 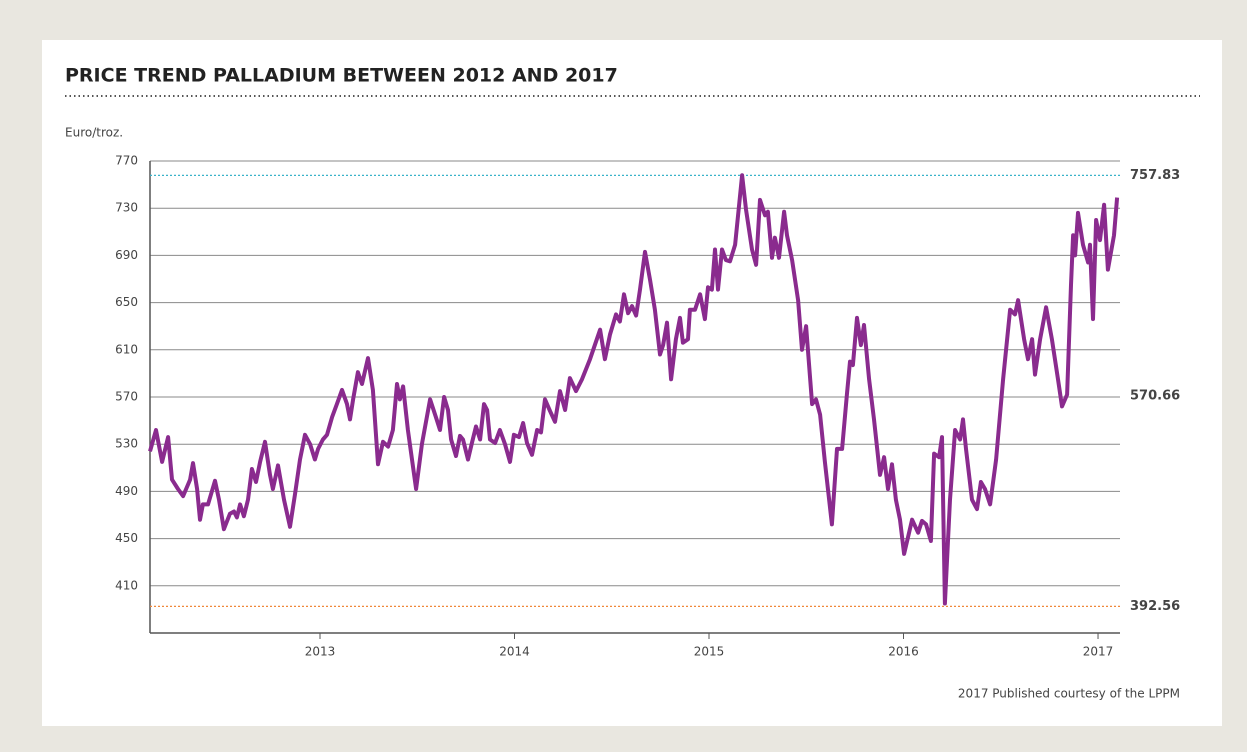 I want to click on y-tick-label: 530, so click(x=126, y=444).